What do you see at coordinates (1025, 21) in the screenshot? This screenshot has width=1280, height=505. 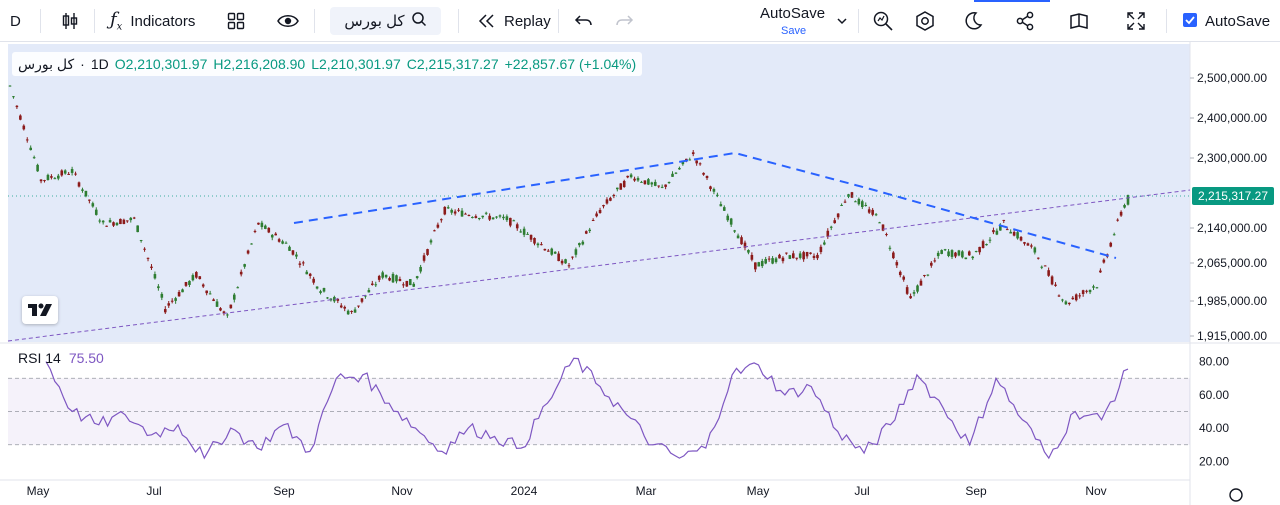 I see `share-button` at bounding box center [1025, 21].